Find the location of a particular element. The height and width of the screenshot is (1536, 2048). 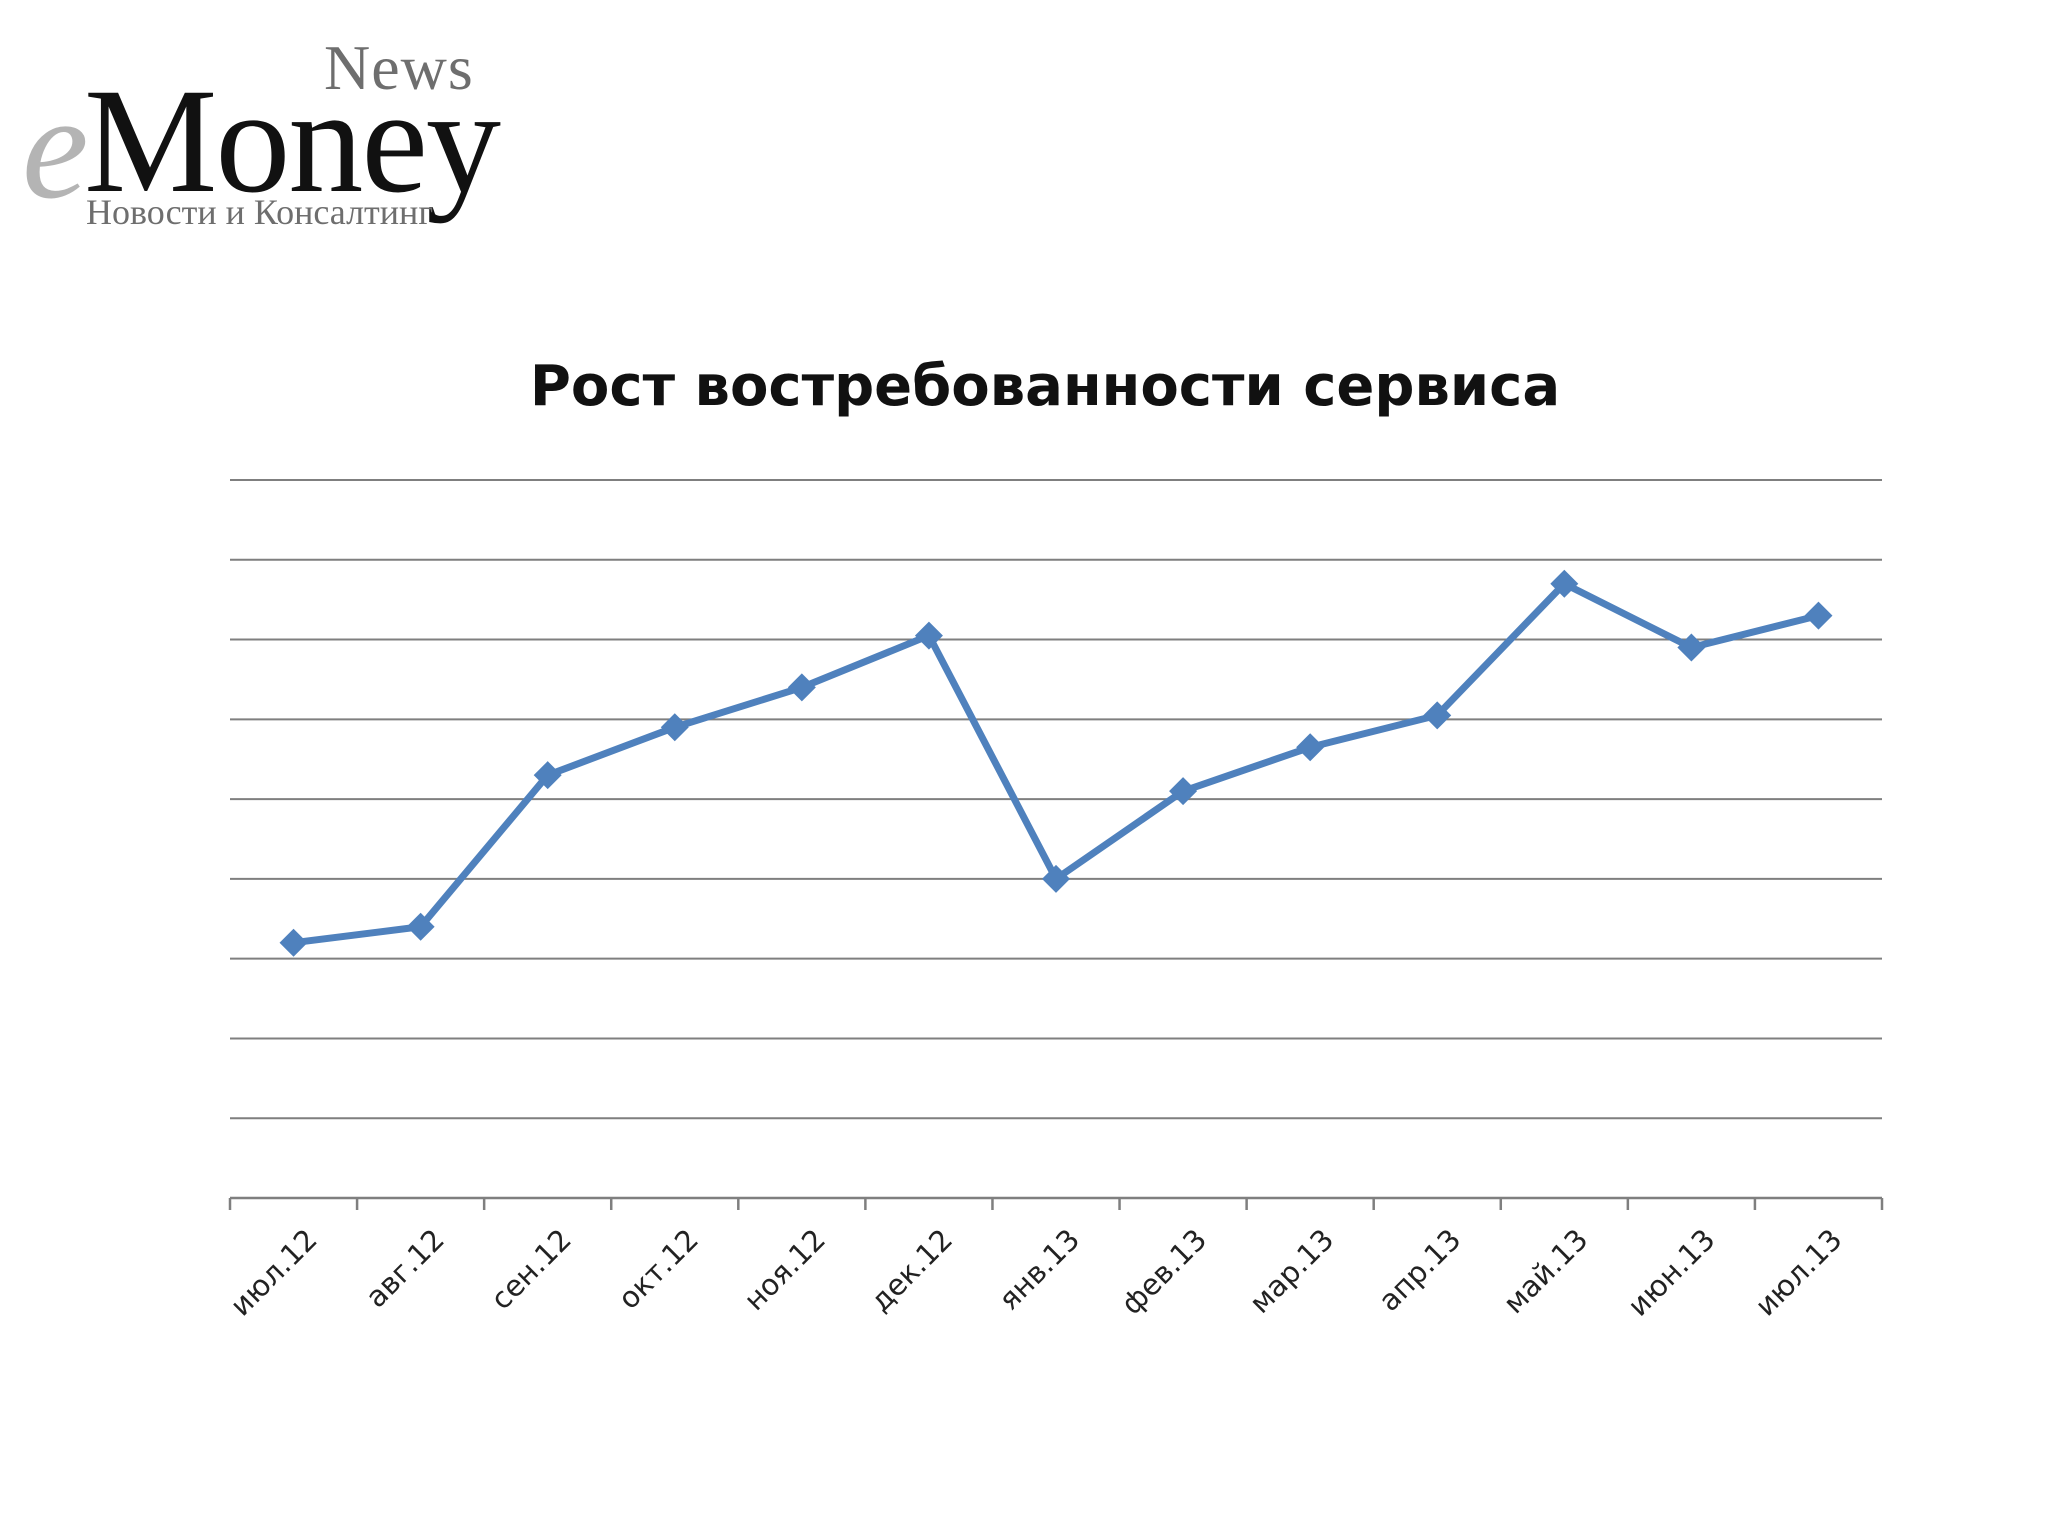

x-tick-label: авг.12 is located at coordinates (405, 1268).